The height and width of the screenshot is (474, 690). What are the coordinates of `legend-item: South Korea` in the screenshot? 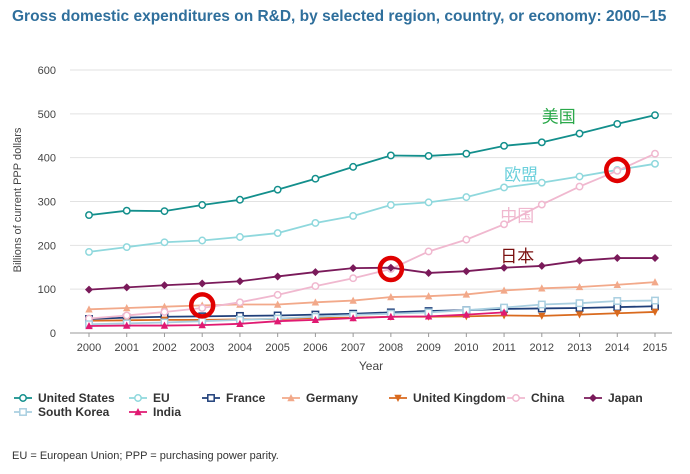 It's located at (62, 412).